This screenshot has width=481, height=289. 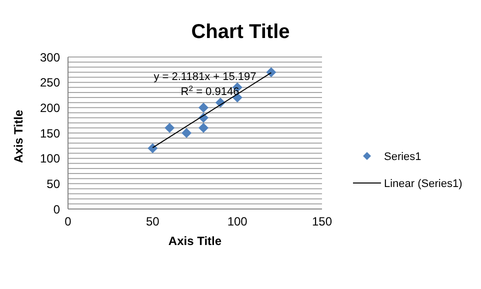 I want to click on x-tick-label: 150, so click(x=322, y=221).